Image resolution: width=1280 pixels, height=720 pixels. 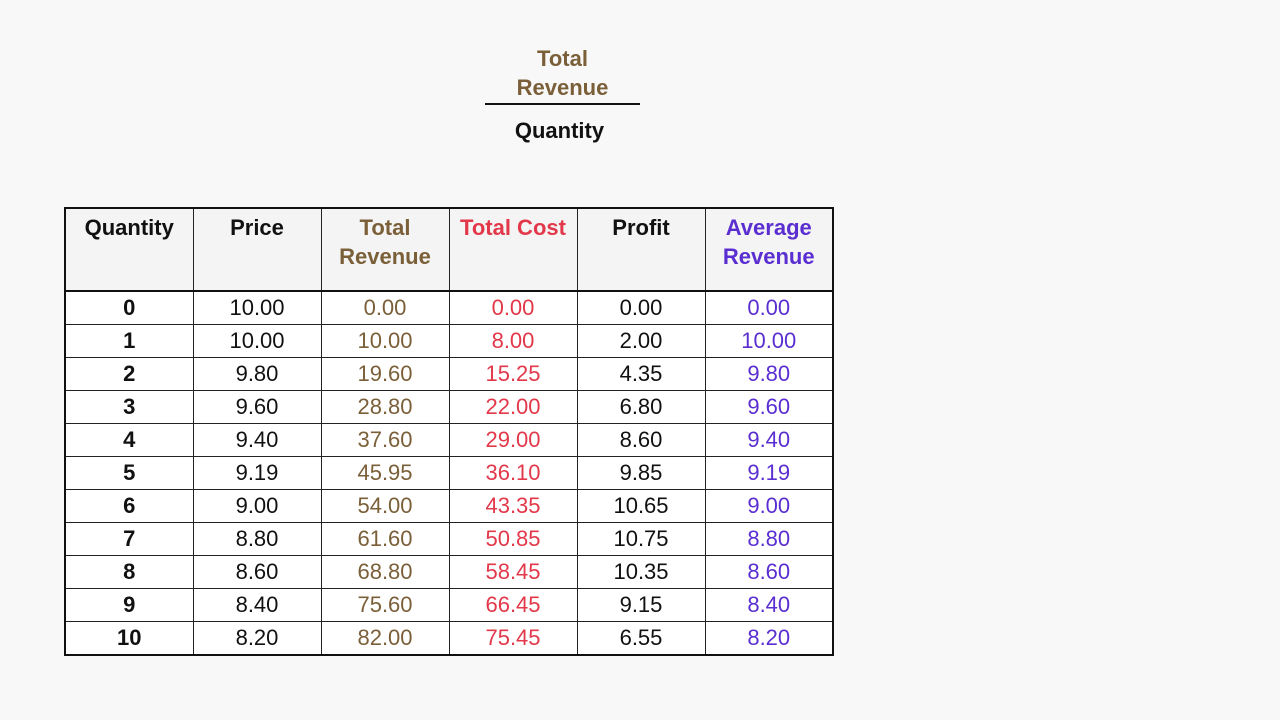 What do you see at coordinates (641, 539) in the screenshot?
I see `cell-profit: 10.75` at bounding box center [641, 539].